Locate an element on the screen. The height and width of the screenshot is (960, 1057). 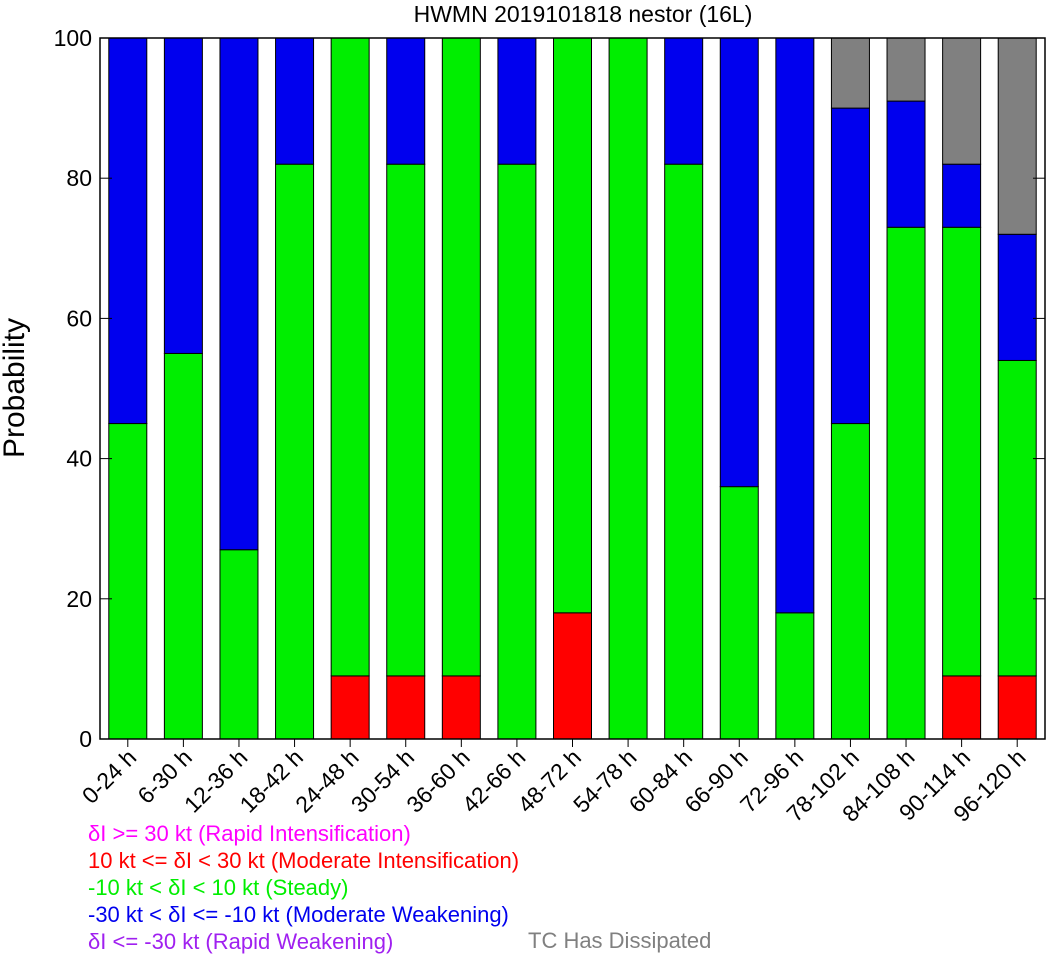
legend-rapid-weakening: δI <= -30 kt (Rapid Weakening) is located at coordinates (241, 941).